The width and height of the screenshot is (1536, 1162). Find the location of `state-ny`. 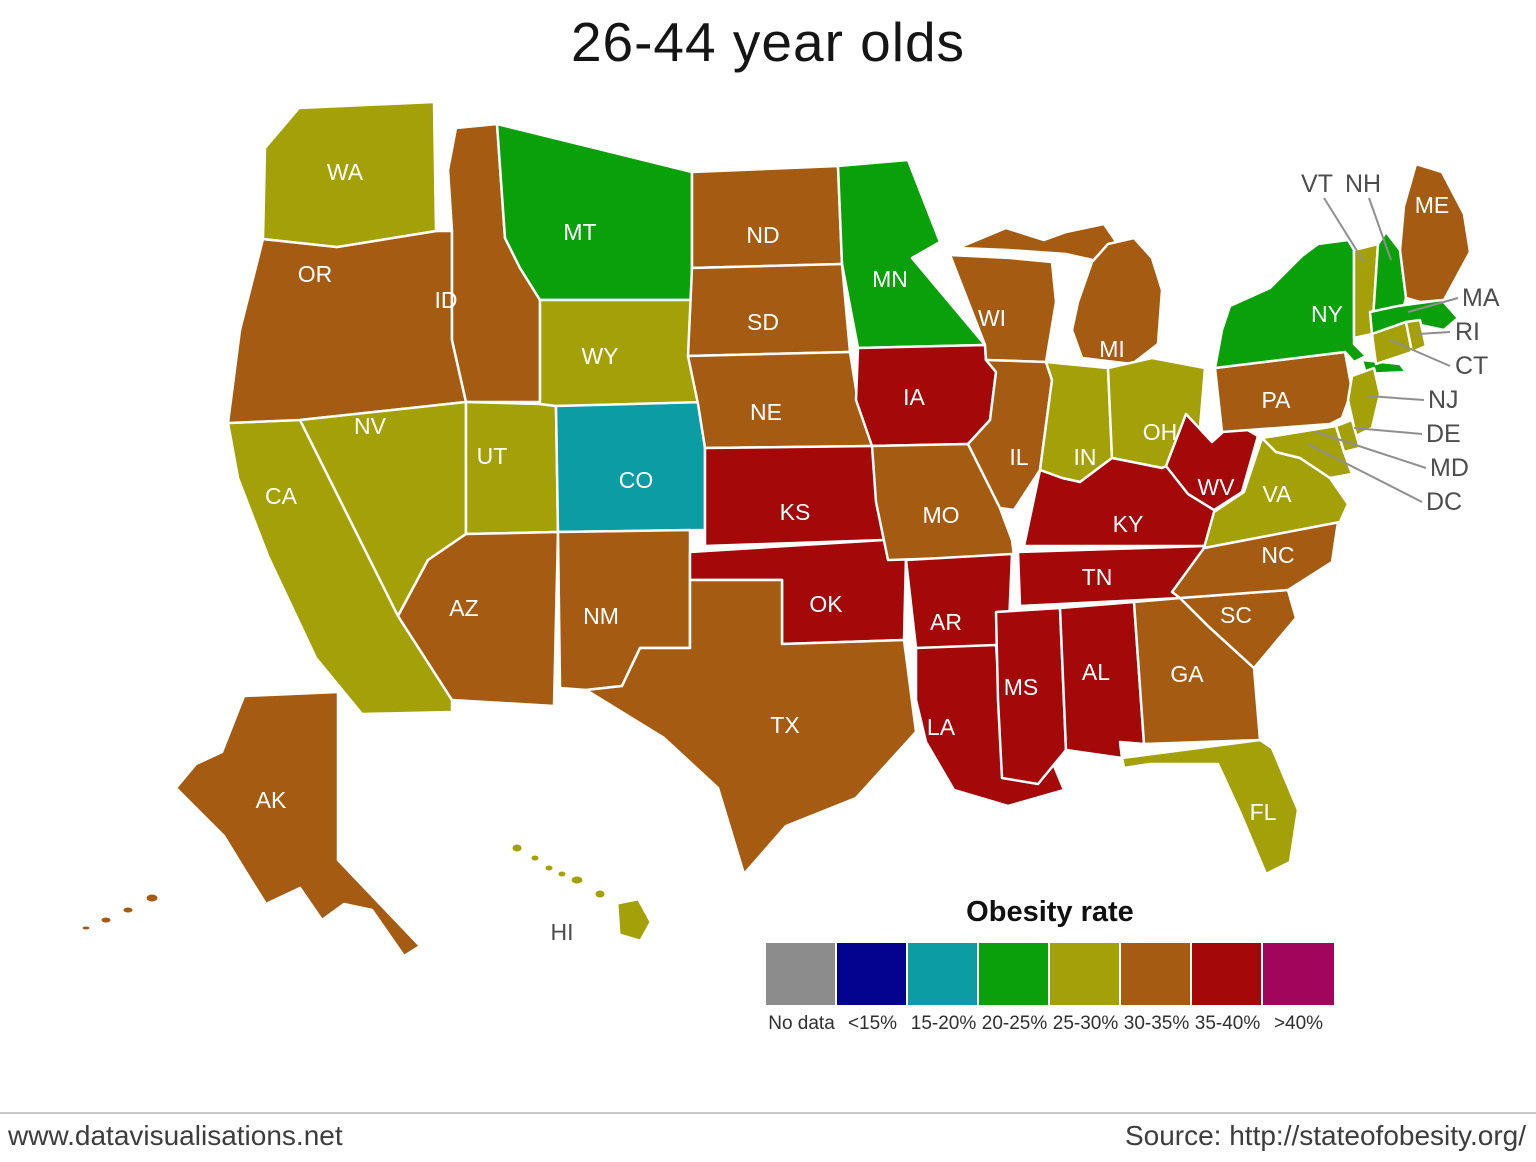

state-ny is located at coordinates (1290, 304).